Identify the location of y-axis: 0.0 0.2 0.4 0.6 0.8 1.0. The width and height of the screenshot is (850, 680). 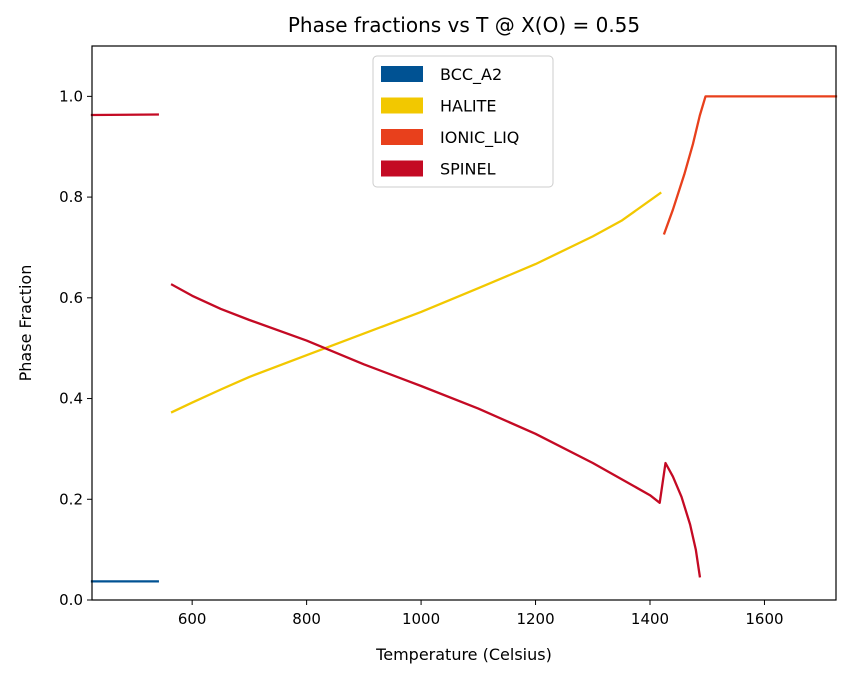
(75, 348).